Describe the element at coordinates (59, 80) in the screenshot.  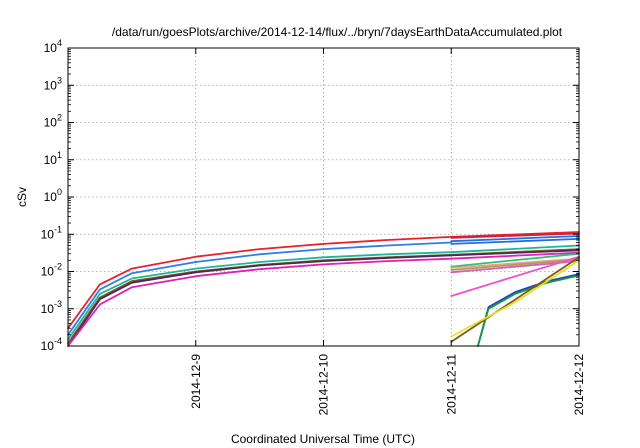
I see `y-tick-exponent: 3` at that location.